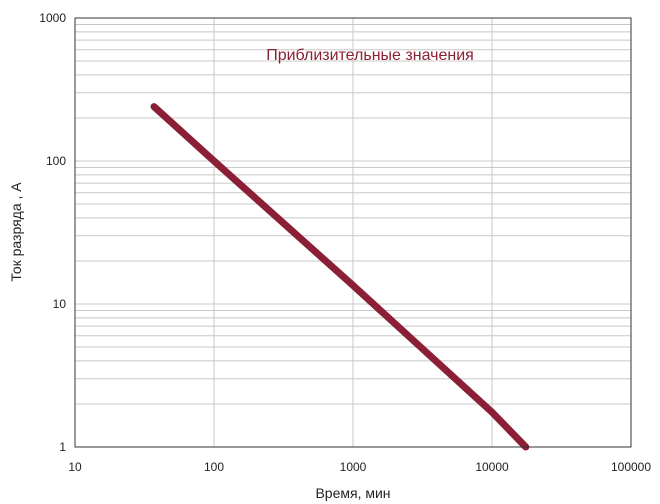 This screenshot has height=504, width=660. I want to click on x-tick-label: 1000, so click(353, 467).